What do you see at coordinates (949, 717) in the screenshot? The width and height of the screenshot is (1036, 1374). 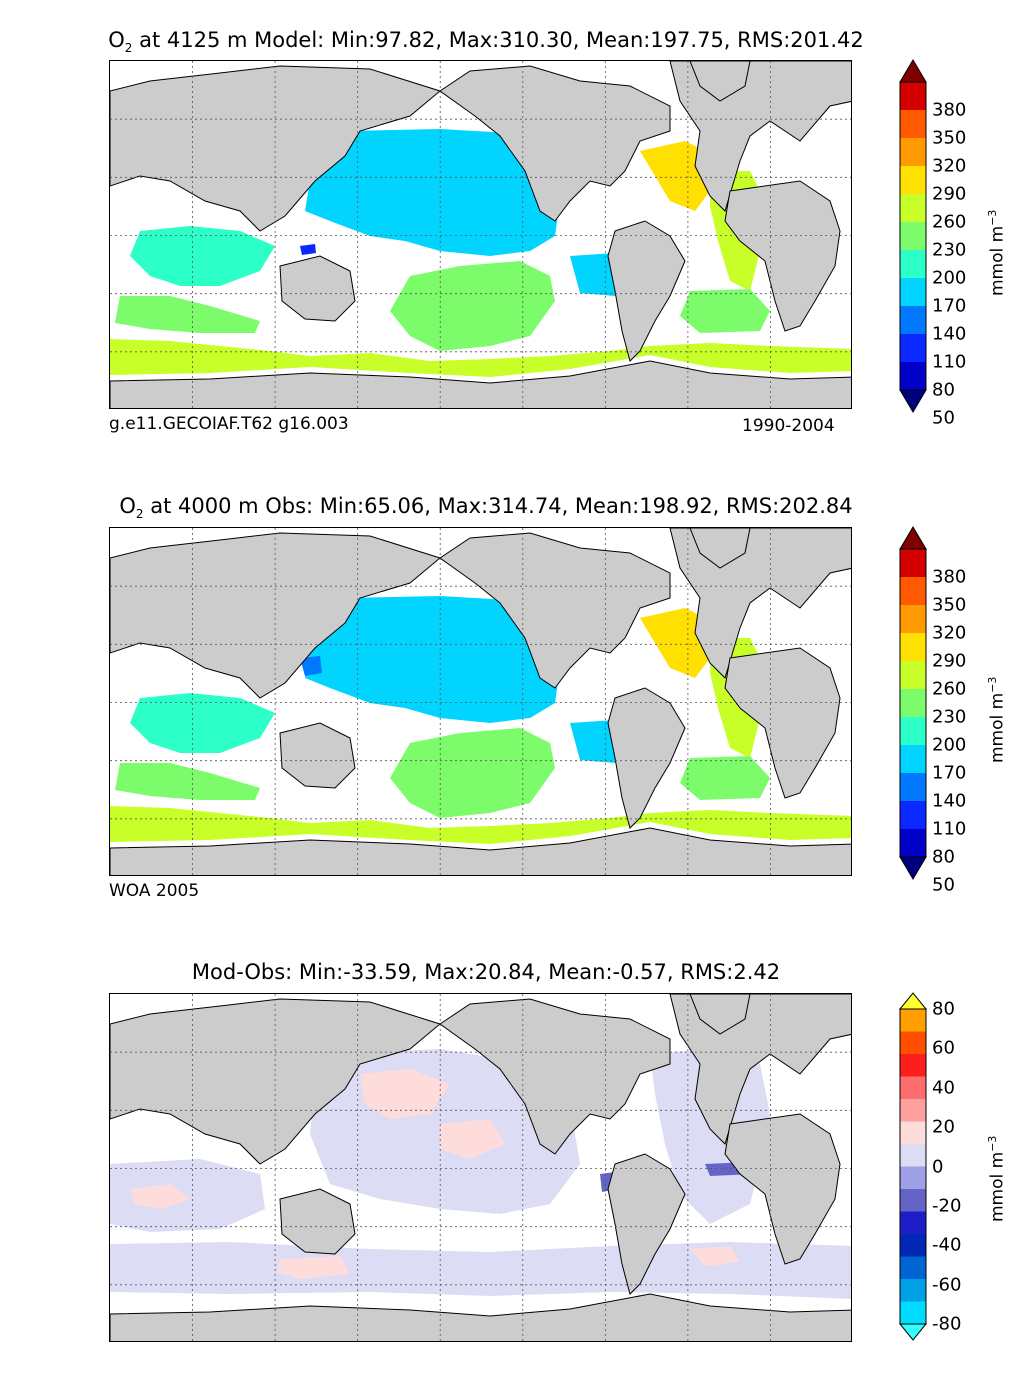 I see `colorbar-tick-label: 230` at bounding box center [949, 717].